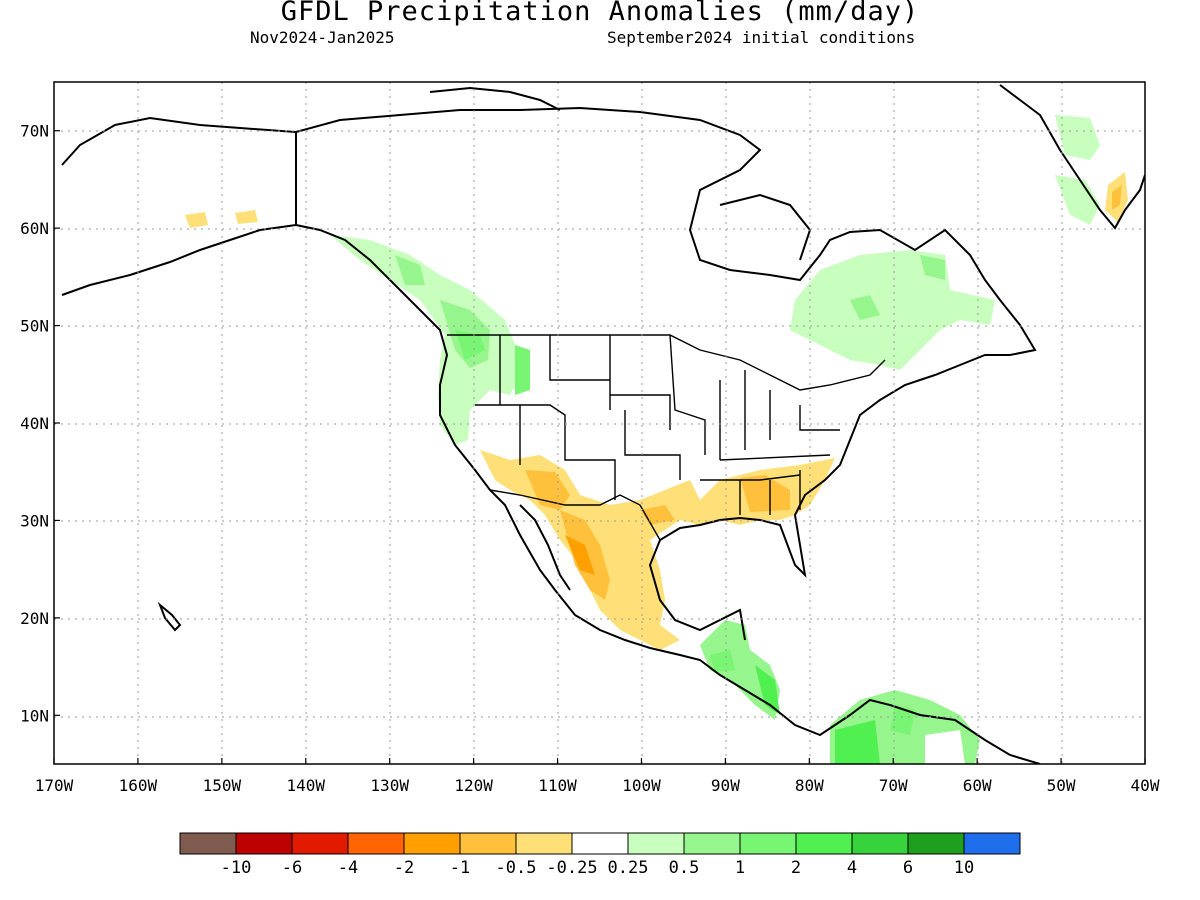  I want to click on colorbar-label: 10, so click(964, 868).